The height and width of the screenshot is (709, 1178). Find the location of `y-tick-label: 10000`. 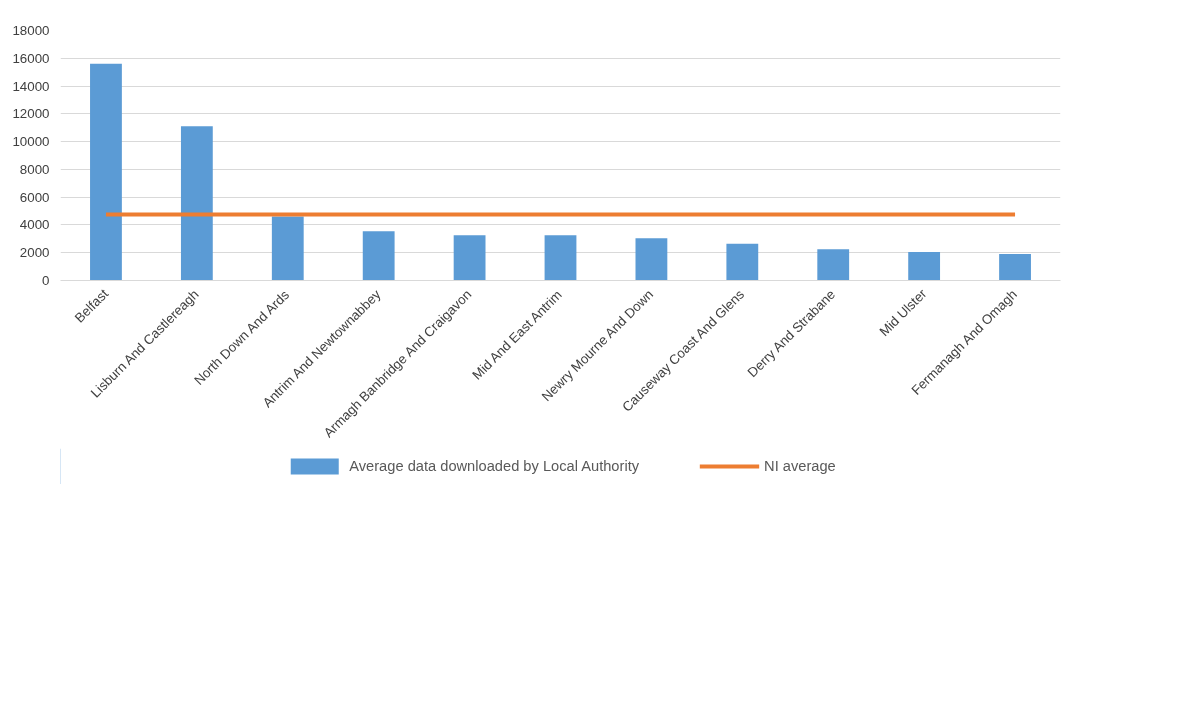

y-tick-label: 10000 is located at coordinates (31, 142).